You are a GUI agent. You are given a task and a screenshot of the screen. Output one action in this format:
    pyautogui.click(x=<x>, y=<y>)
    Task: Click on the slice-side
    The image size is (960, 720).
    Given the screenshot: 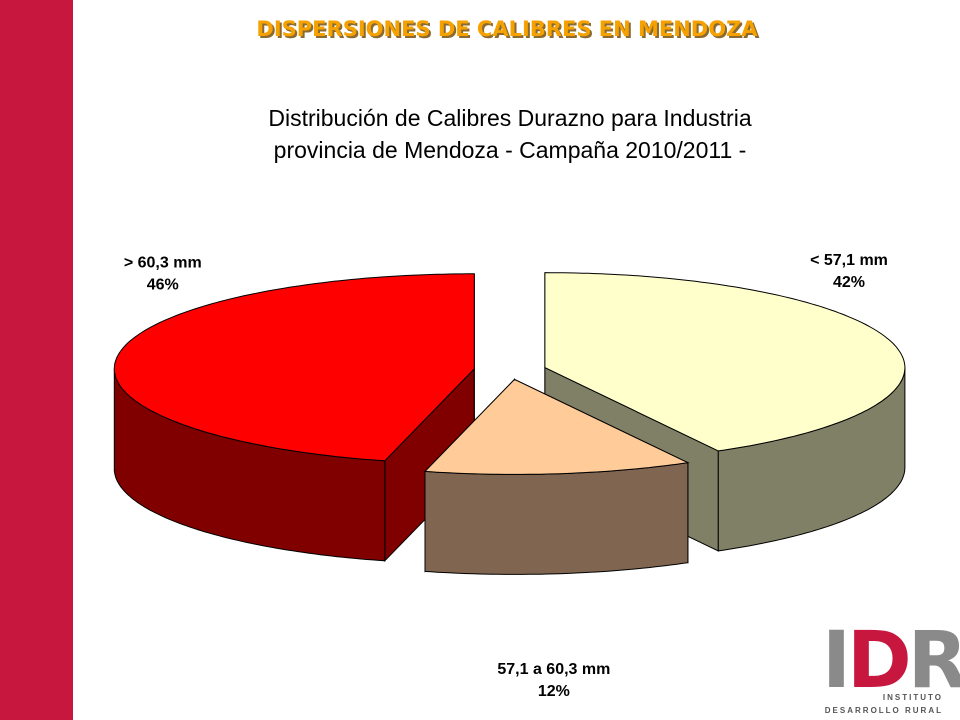 What is the action you would take?
    pyautogui.click(x=556, y=518)
    